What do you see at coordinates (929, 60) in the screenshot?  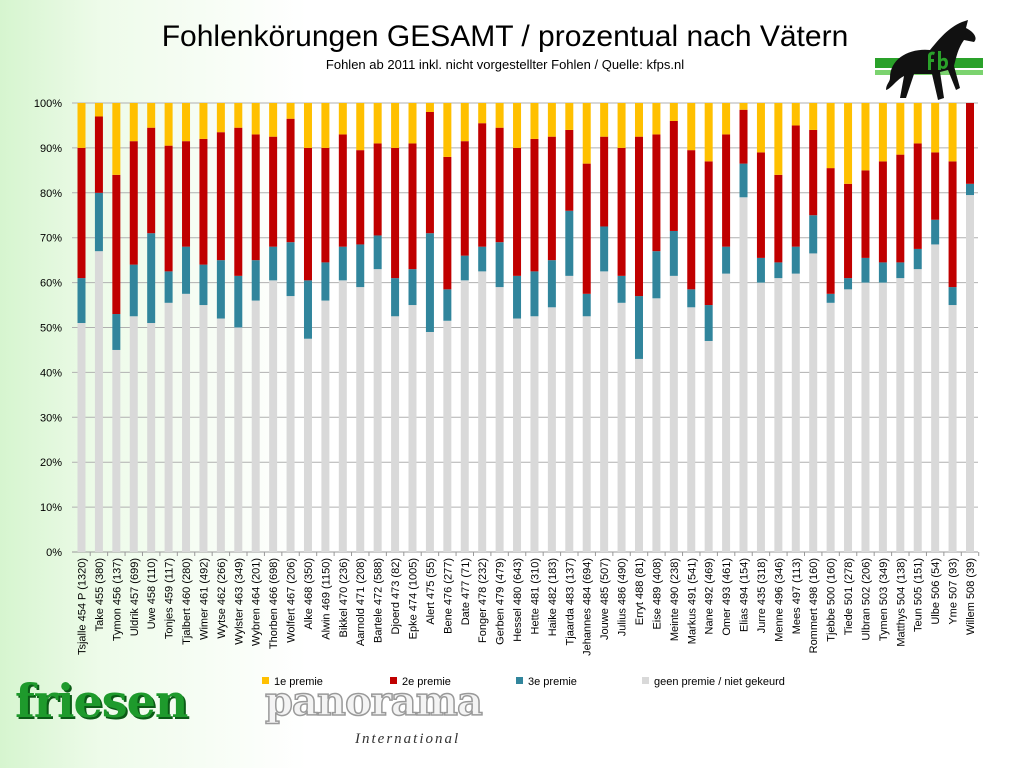 I see `horse-logo-icon` at bounding box center [929, 60].